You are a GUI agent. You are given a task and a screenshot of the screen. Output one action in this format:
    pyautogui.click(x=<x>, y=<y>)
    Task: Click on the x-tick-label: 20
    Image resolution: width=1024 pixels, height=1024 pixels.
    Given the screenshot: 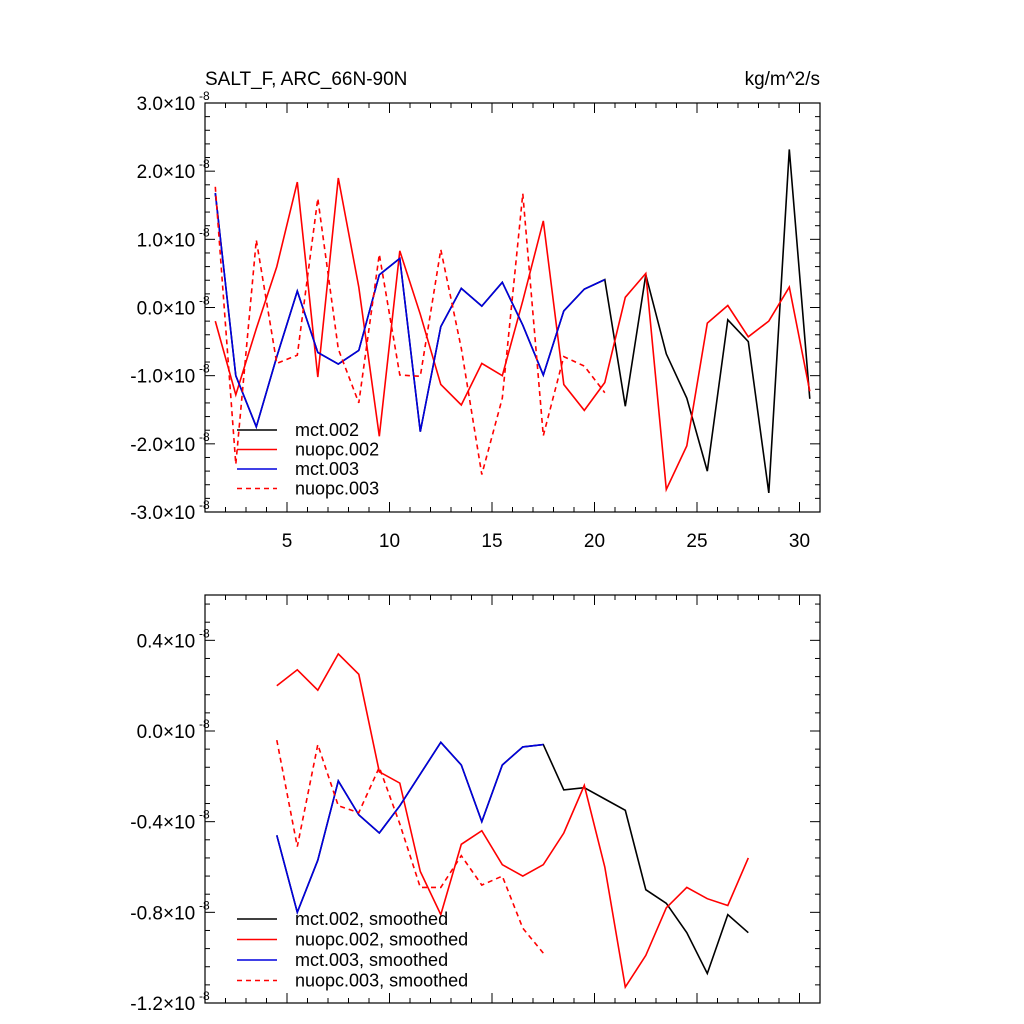 What is the action you would take?
    pyautogui.click(x=594, y=541)
    